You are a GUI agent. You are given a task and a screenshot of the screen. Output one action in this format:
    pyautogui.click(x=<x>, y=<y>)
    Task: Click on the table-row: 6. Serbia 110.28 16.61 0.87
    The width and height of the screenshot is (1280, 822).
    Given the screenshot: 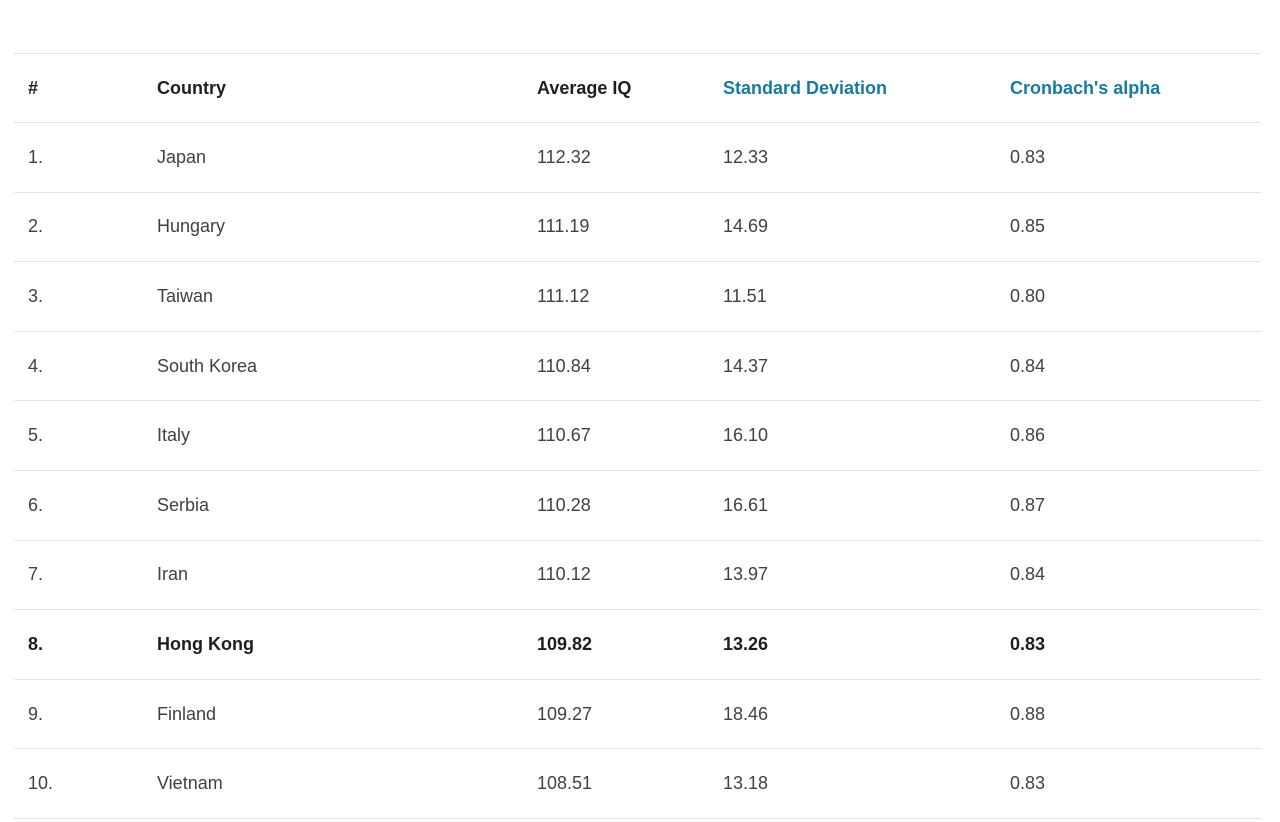 What is the action you would take?
    pyautogui.click(x=637, y=505)
    